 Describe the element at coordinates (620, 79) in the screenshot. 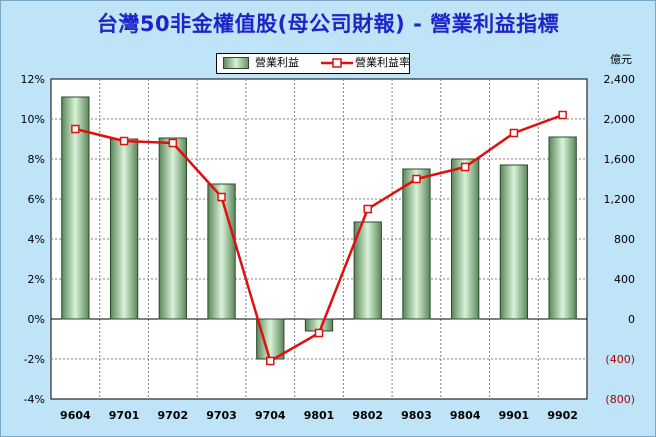

I see `right-tick-label: 2,400` at that location.